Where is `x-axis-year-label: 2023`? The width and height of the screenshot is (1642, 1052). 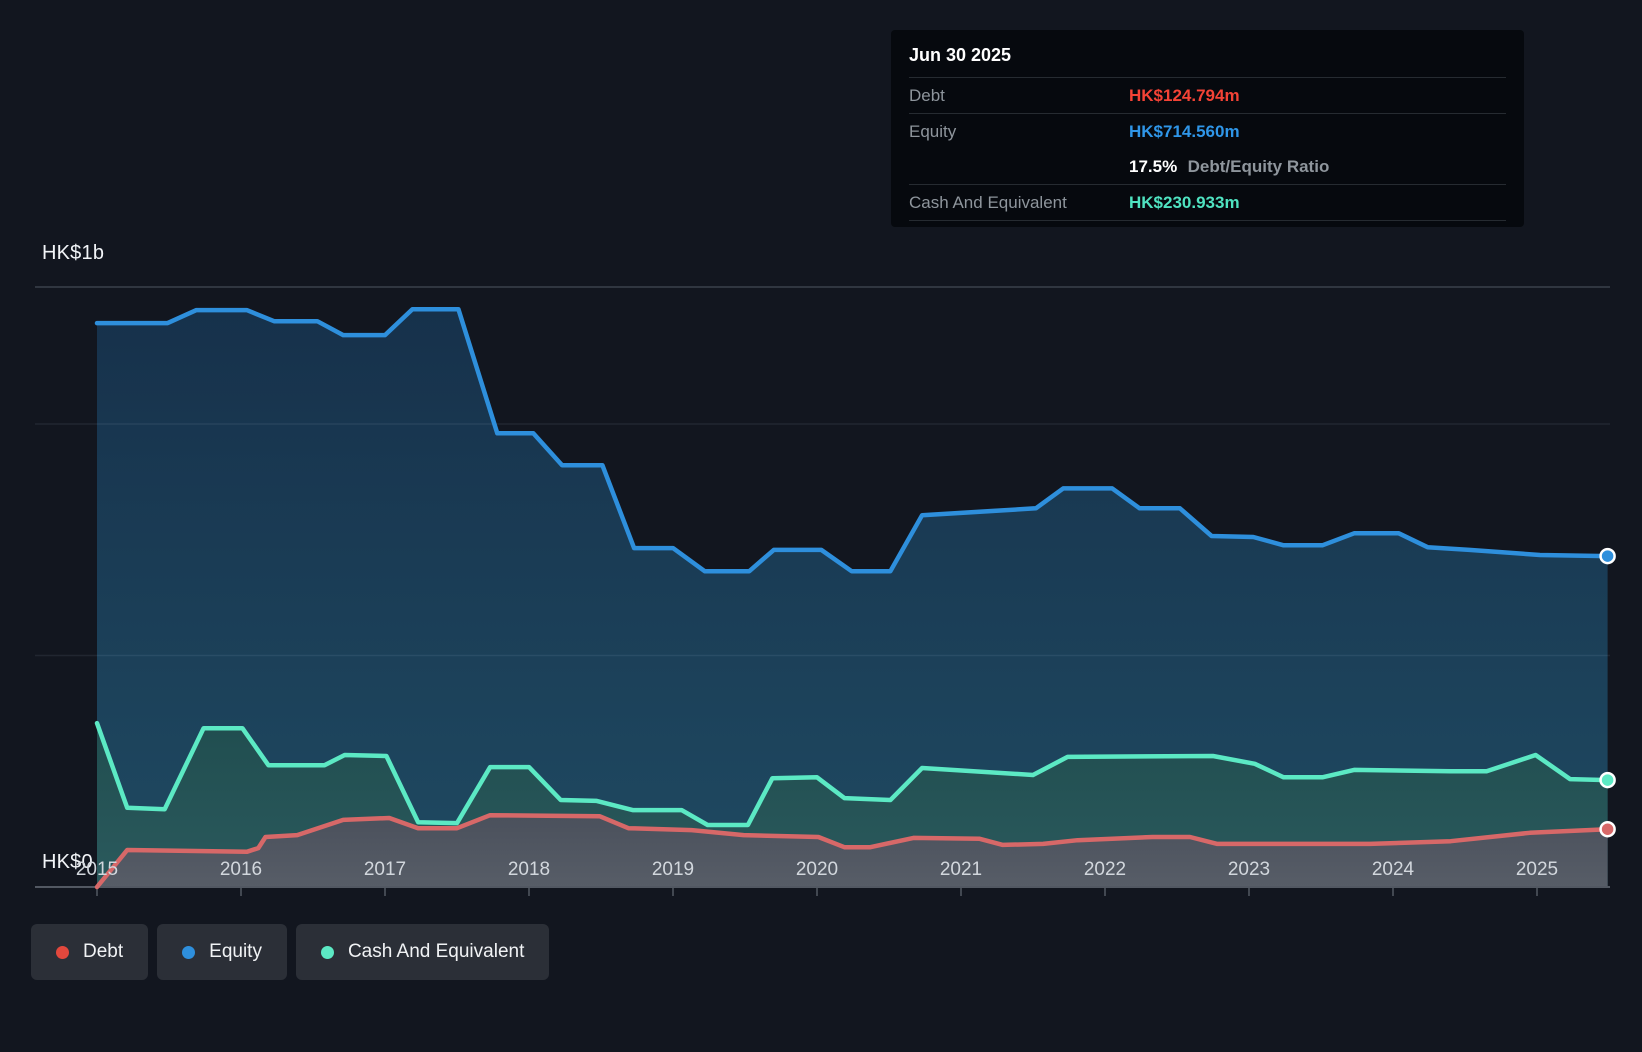
x-axis-year-label: 2023 is located at coordinates (1249, 869).